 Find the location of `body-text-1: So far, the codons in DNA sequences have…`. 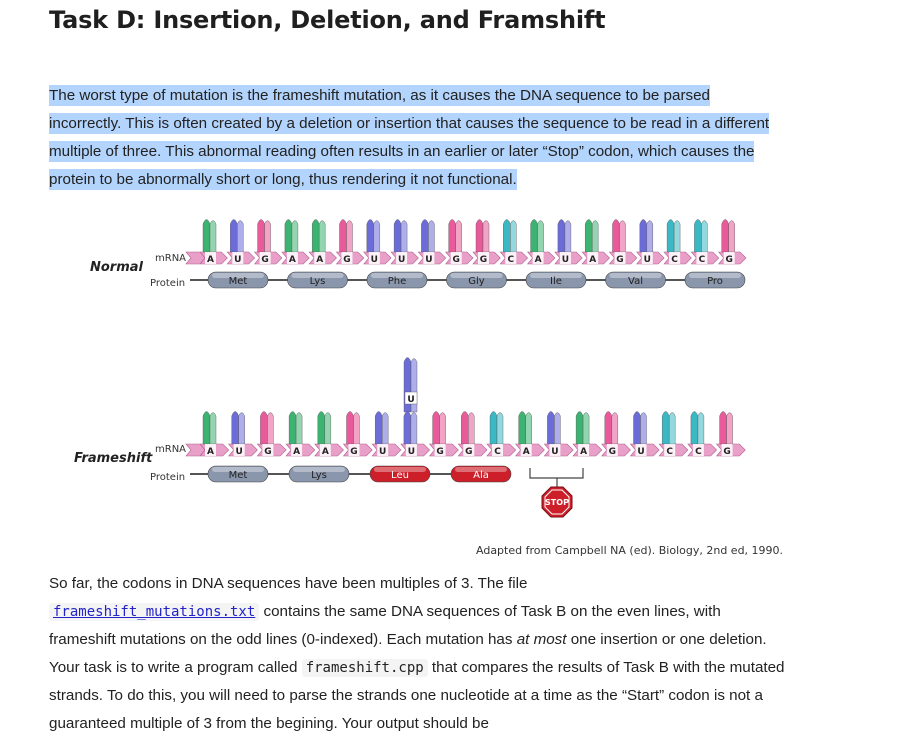

body-text-1: So far, the codons in DNA sequences have… is located at coordinates (288, 583).